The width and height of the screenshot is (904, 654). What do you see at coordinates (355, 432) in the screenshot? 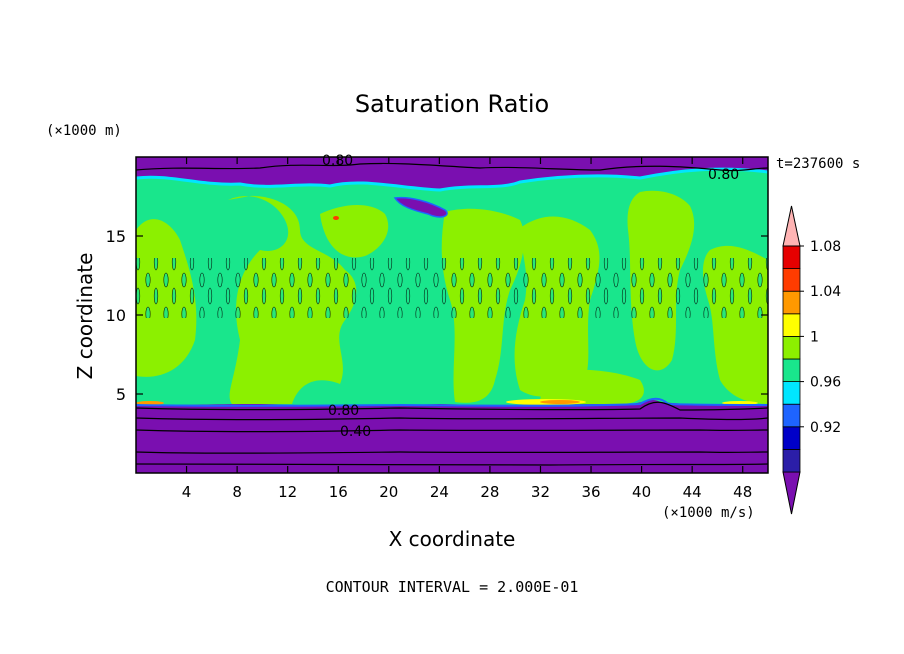
I see `contour-label-4: 0.40` at bounding box center [355, 432].